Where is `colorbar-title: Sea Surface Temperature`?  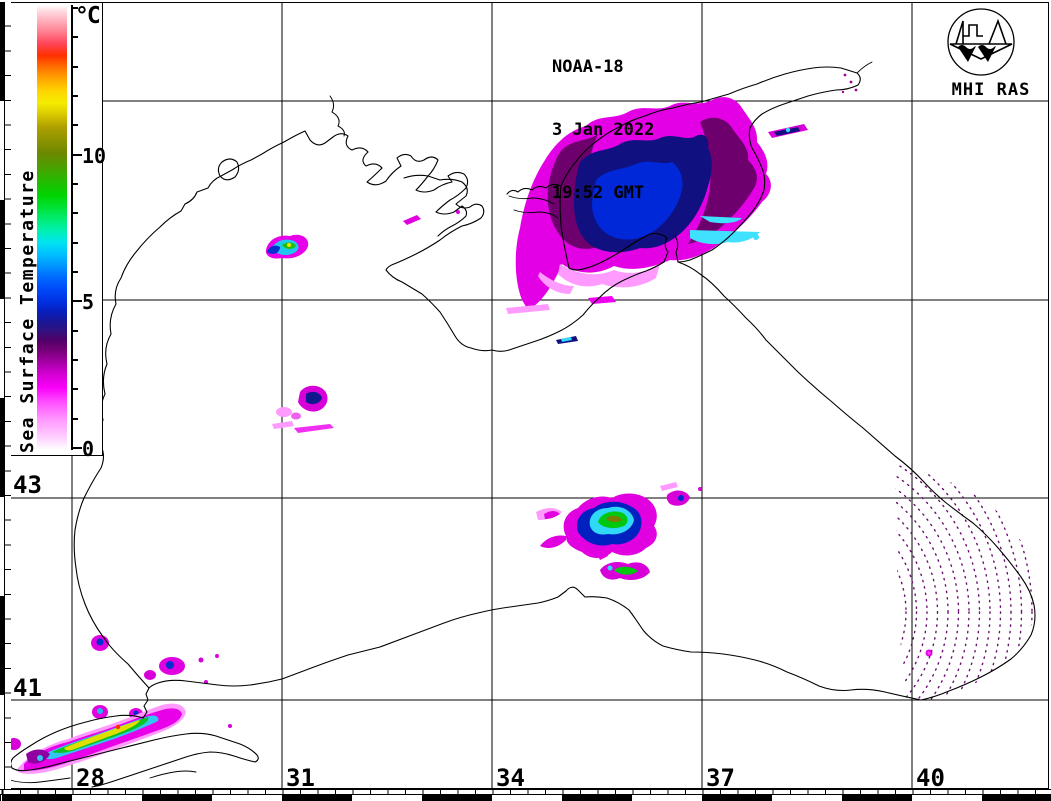
colorbar-title: Sea Surface Temperature is located at coordinates (27, 311).